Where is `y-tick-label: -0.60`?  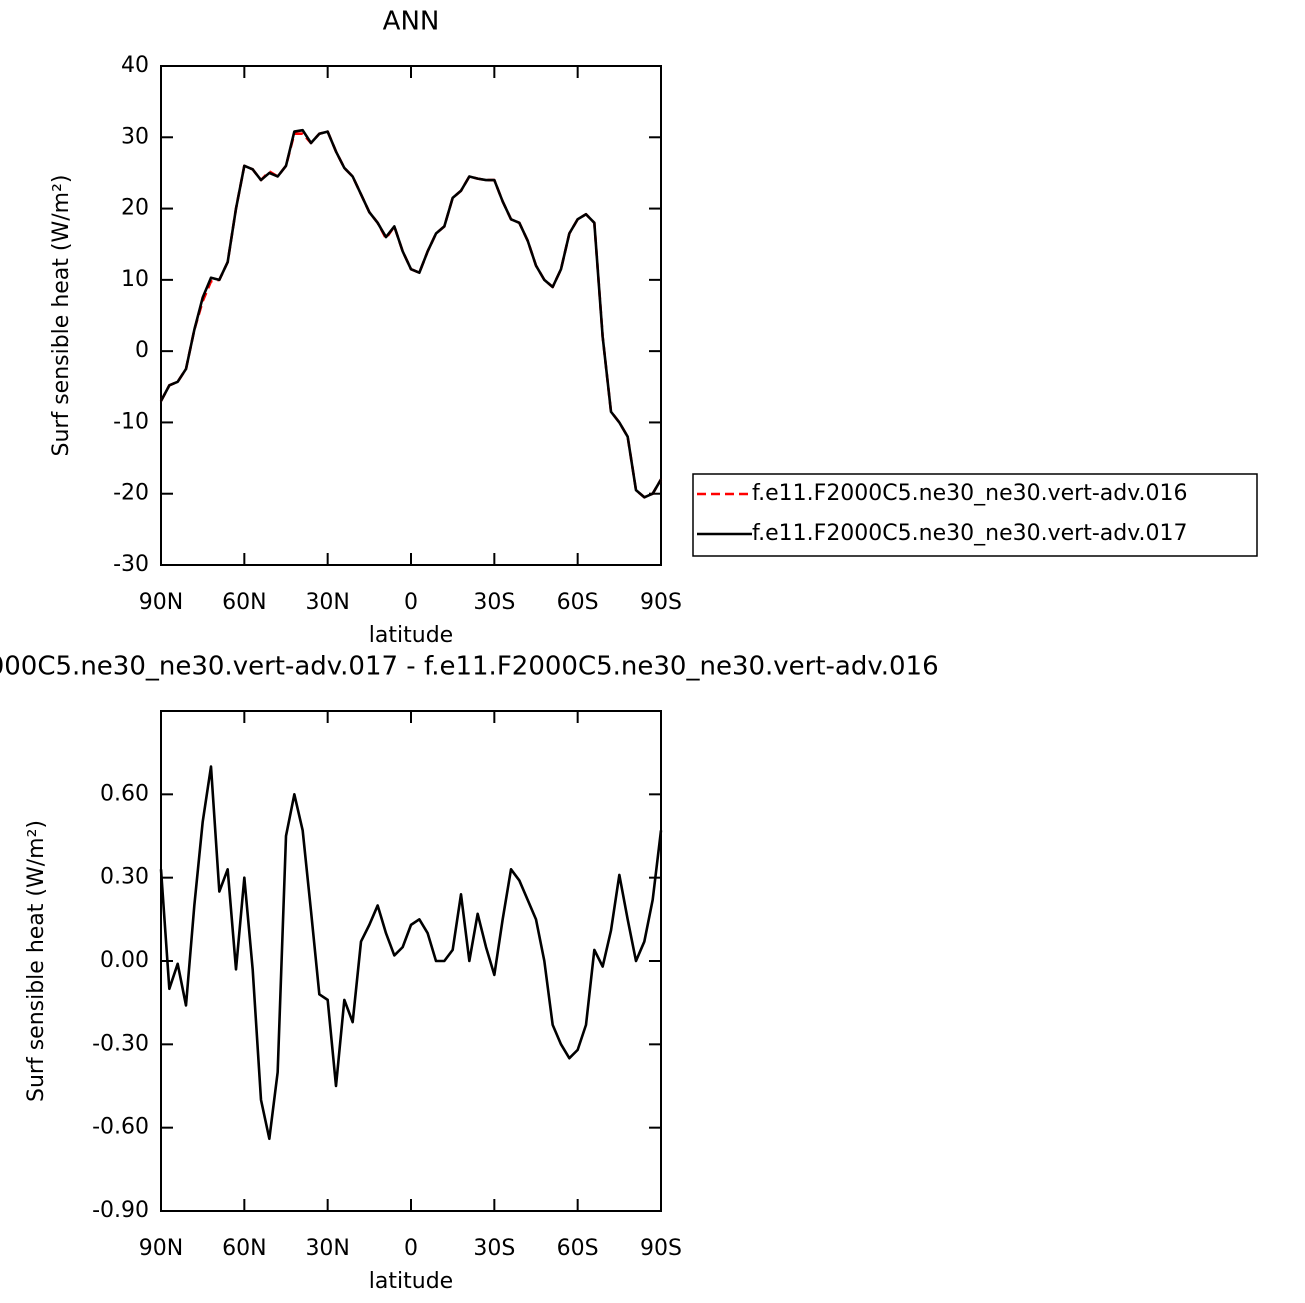
y-tick-label: -0.60 is located at coordinates (120, 1127).